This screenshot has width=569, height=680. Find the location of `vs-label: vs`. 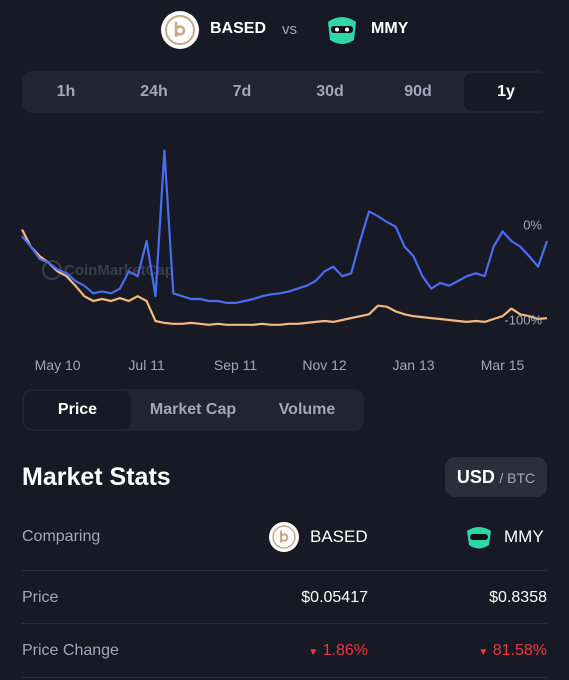

vs-label: vs is located at coordinates (289, 29).